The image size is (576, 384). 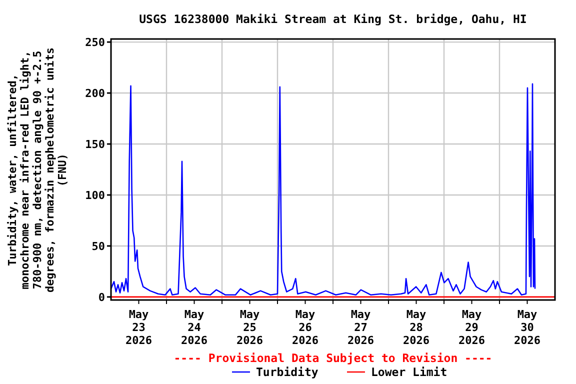 I want to click on y-tick-label: 150, so click(x=95, y=144).